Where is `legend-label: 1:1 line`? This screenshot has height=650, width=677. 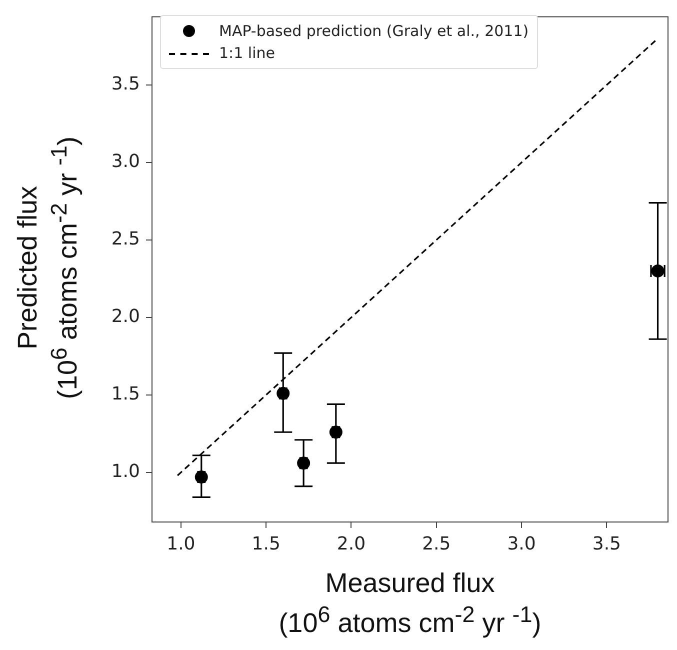 legend-label: 1:1 line is located at coordinates (247, 53).